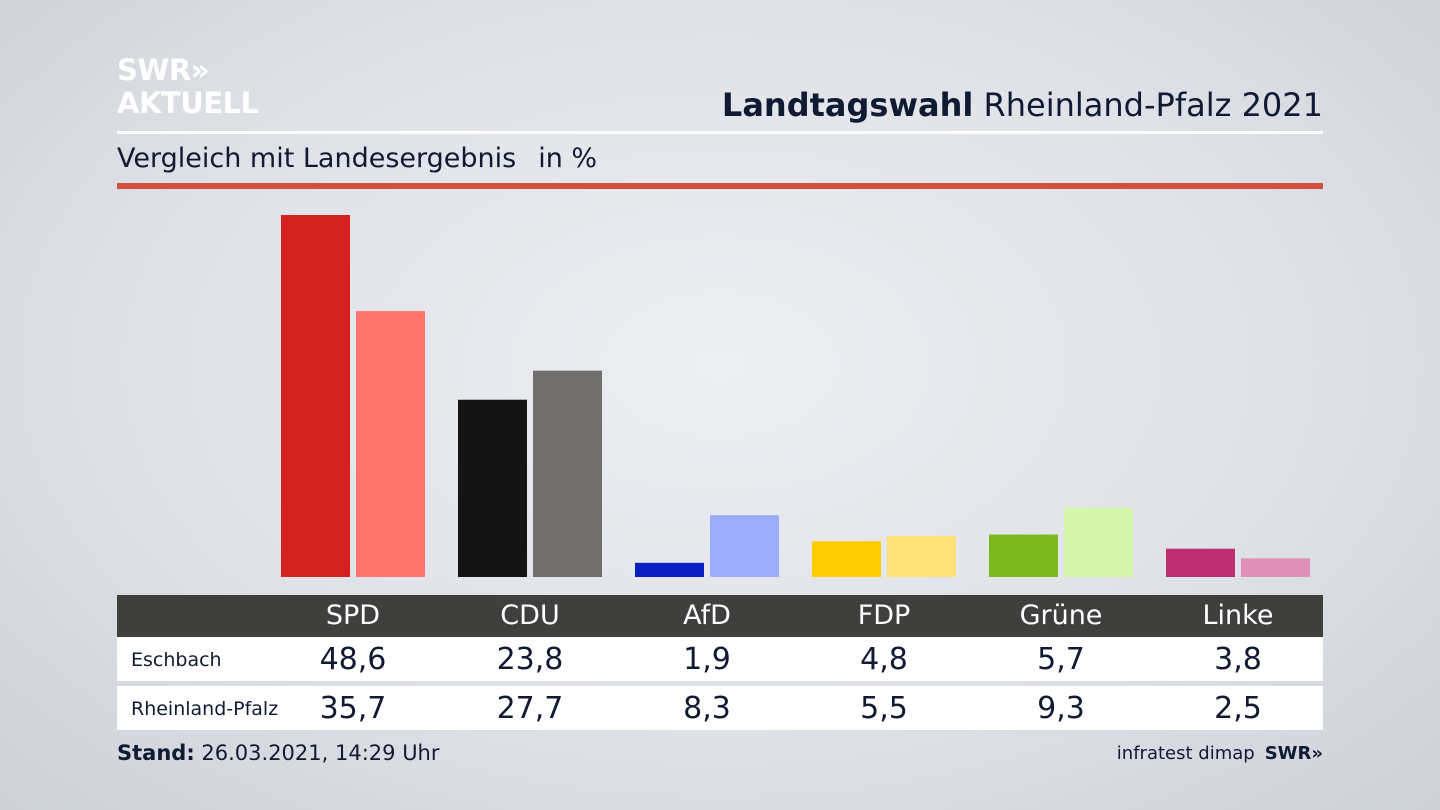  Describe the element at coordinates (353, 708) in the screenshot. I see `value-cell: 35,7` at that location.